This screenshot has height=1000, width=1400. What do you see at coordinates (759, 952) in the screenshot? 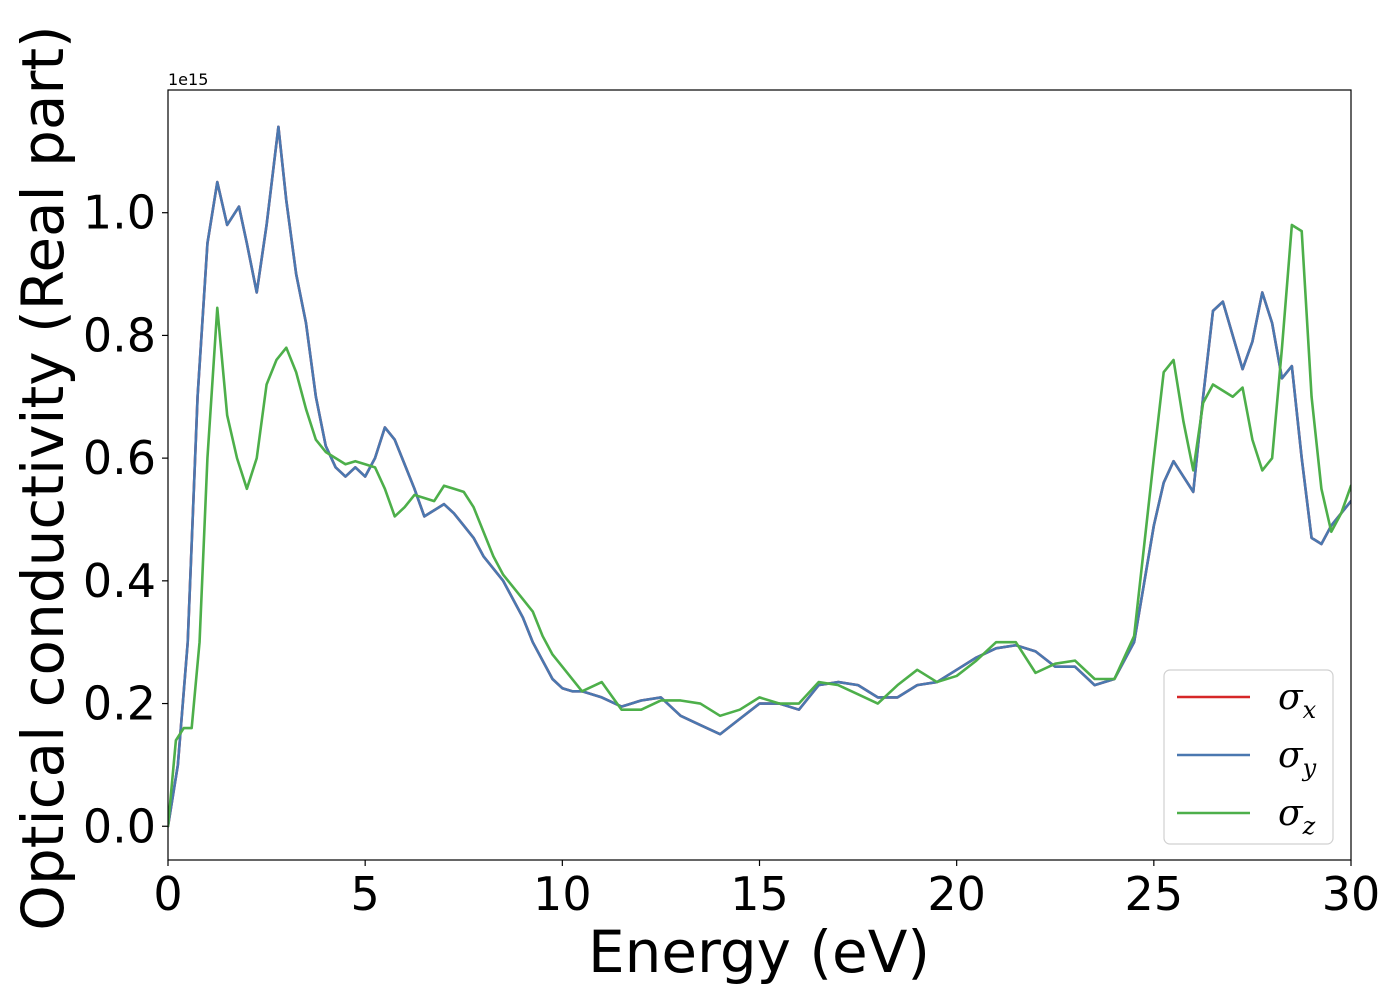
I see `x-axis-title: Energy (eV)` at bounding box center [759, 952].